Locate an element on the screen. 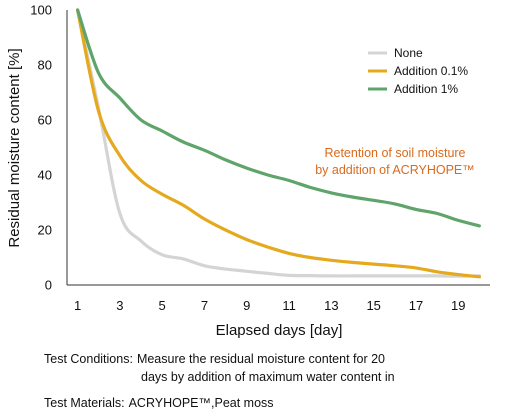 This screenshot has width=505, height=412. materials-row: Test Materials: ACRYHOPE™,Peat moss is located at coordinates (219, 403).